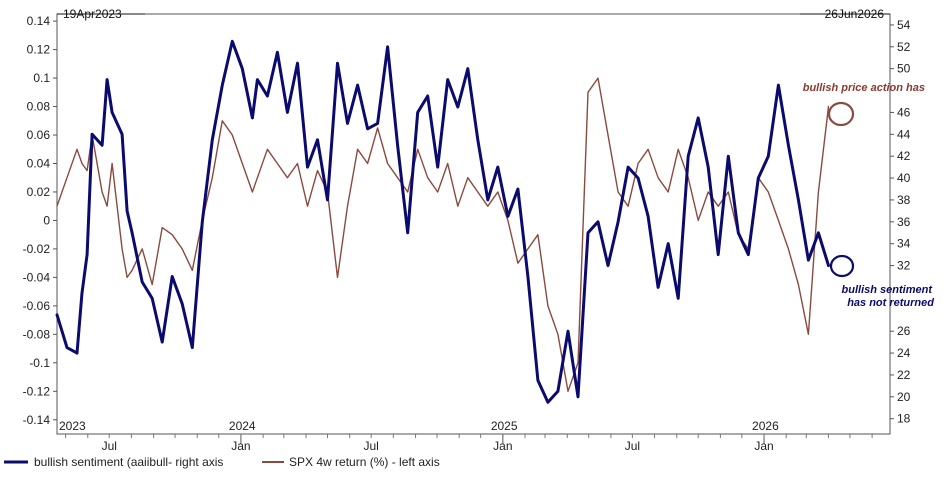 This screenshot has width=946, height=480. I want to click on right-tick-label: 42, so click(904, 156).